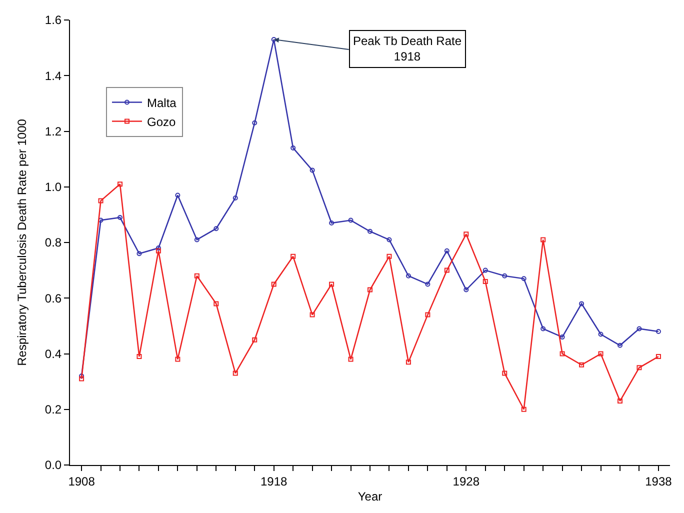 The width and height of the screenshot is (684, 513). What do you see at coordinates (53, 75) in the screenshot?
I see `y-tick-label: 1.4` at bounding box center [53, 75].